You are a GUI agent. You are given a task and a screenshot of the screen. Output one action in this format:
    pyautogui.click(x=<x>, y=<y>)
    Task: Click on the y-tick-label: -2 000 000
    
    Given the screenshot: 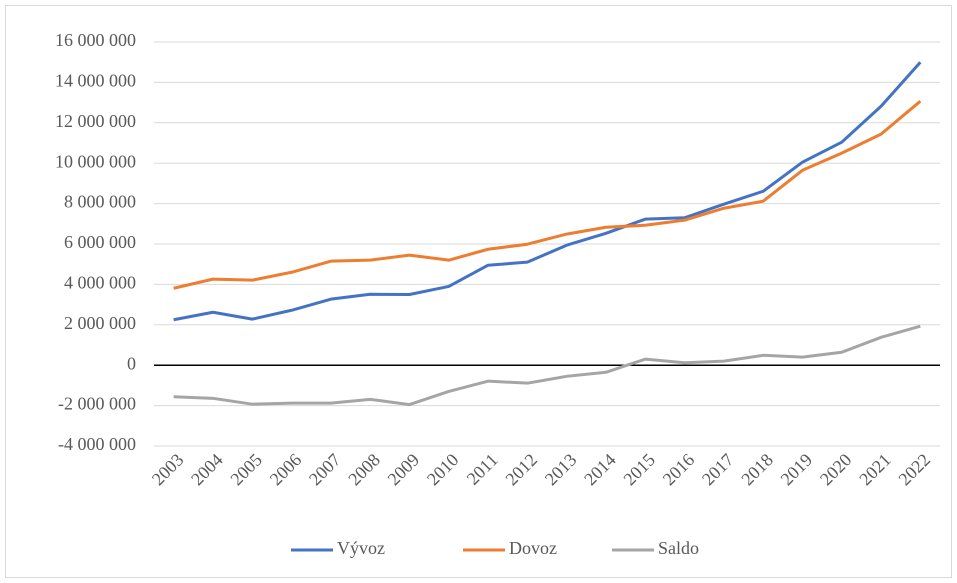 What is the action you would take?
    pyautogui.click(x=97, y=404)
    